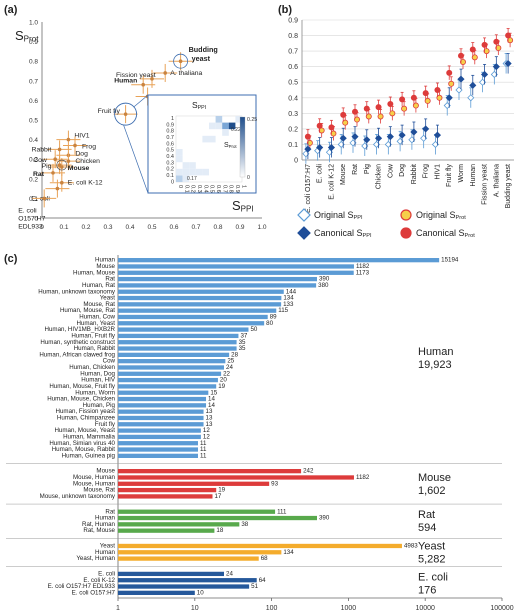  I want to click on bar-category: Mouse, Human, so click(94, 483).